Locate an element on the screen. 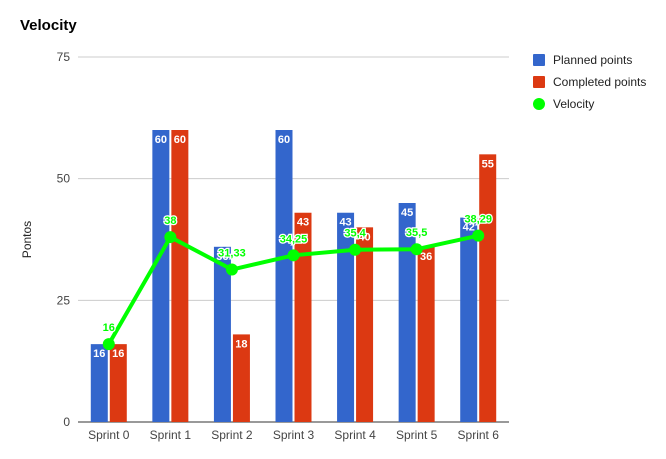  x-tick-label: Sprint 4 is located at coordinates (355, 435).